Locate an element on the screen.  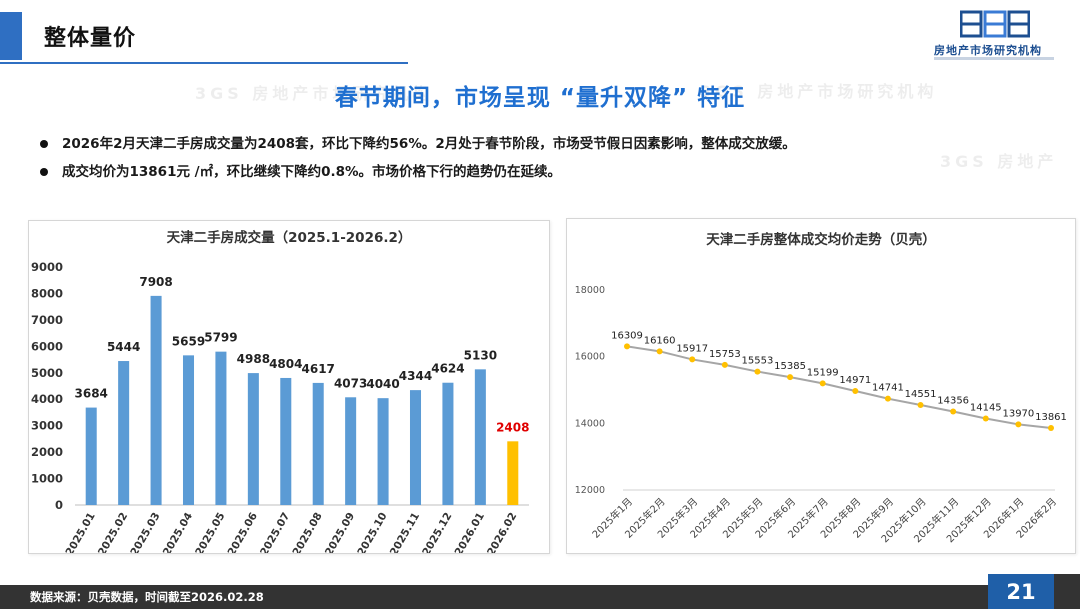
y-tick-label: 5000 is located at coordinates (47, 373).